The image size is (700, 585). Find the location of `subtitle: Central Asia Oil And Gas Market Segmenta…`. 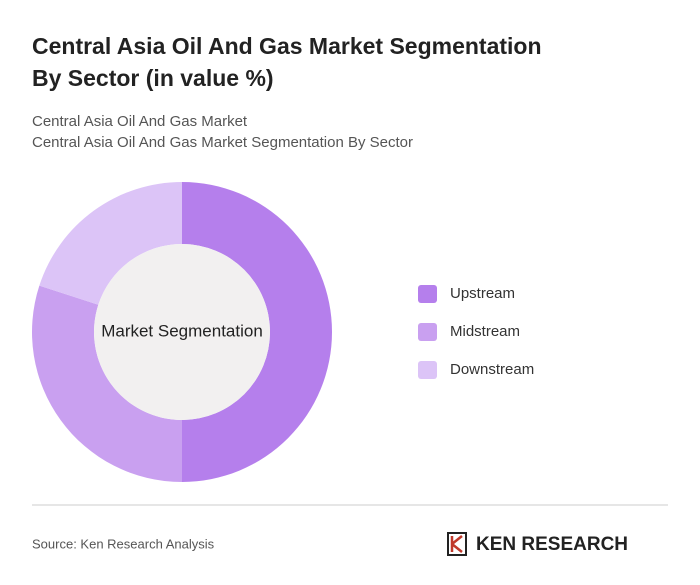

subtitle: Central Asia Oil And Gas Market Segmenta… is located at coordinates (222, 142).